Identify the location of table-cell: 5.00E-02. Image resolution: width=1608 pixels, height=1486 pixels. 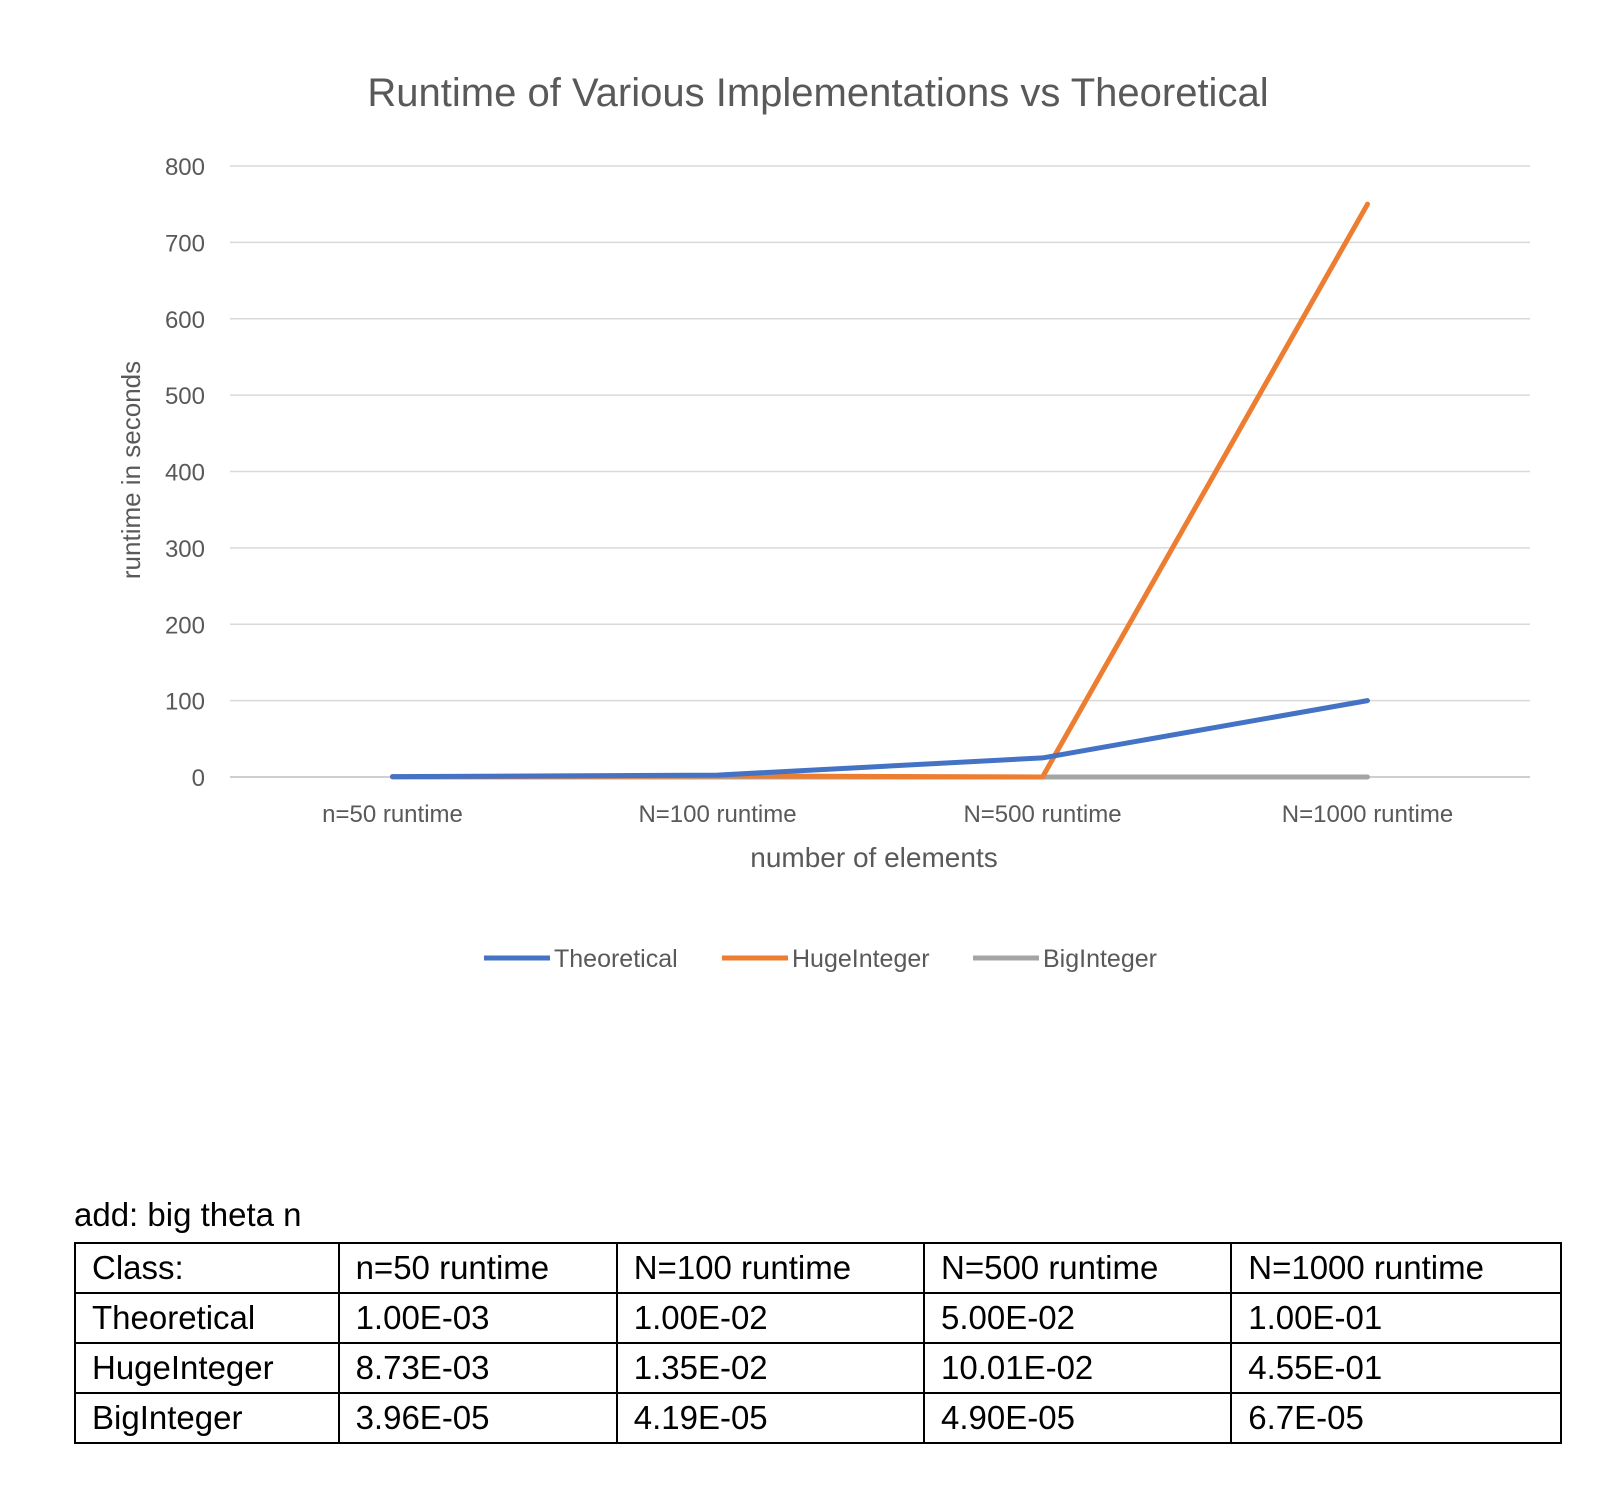
(1077, 1318).